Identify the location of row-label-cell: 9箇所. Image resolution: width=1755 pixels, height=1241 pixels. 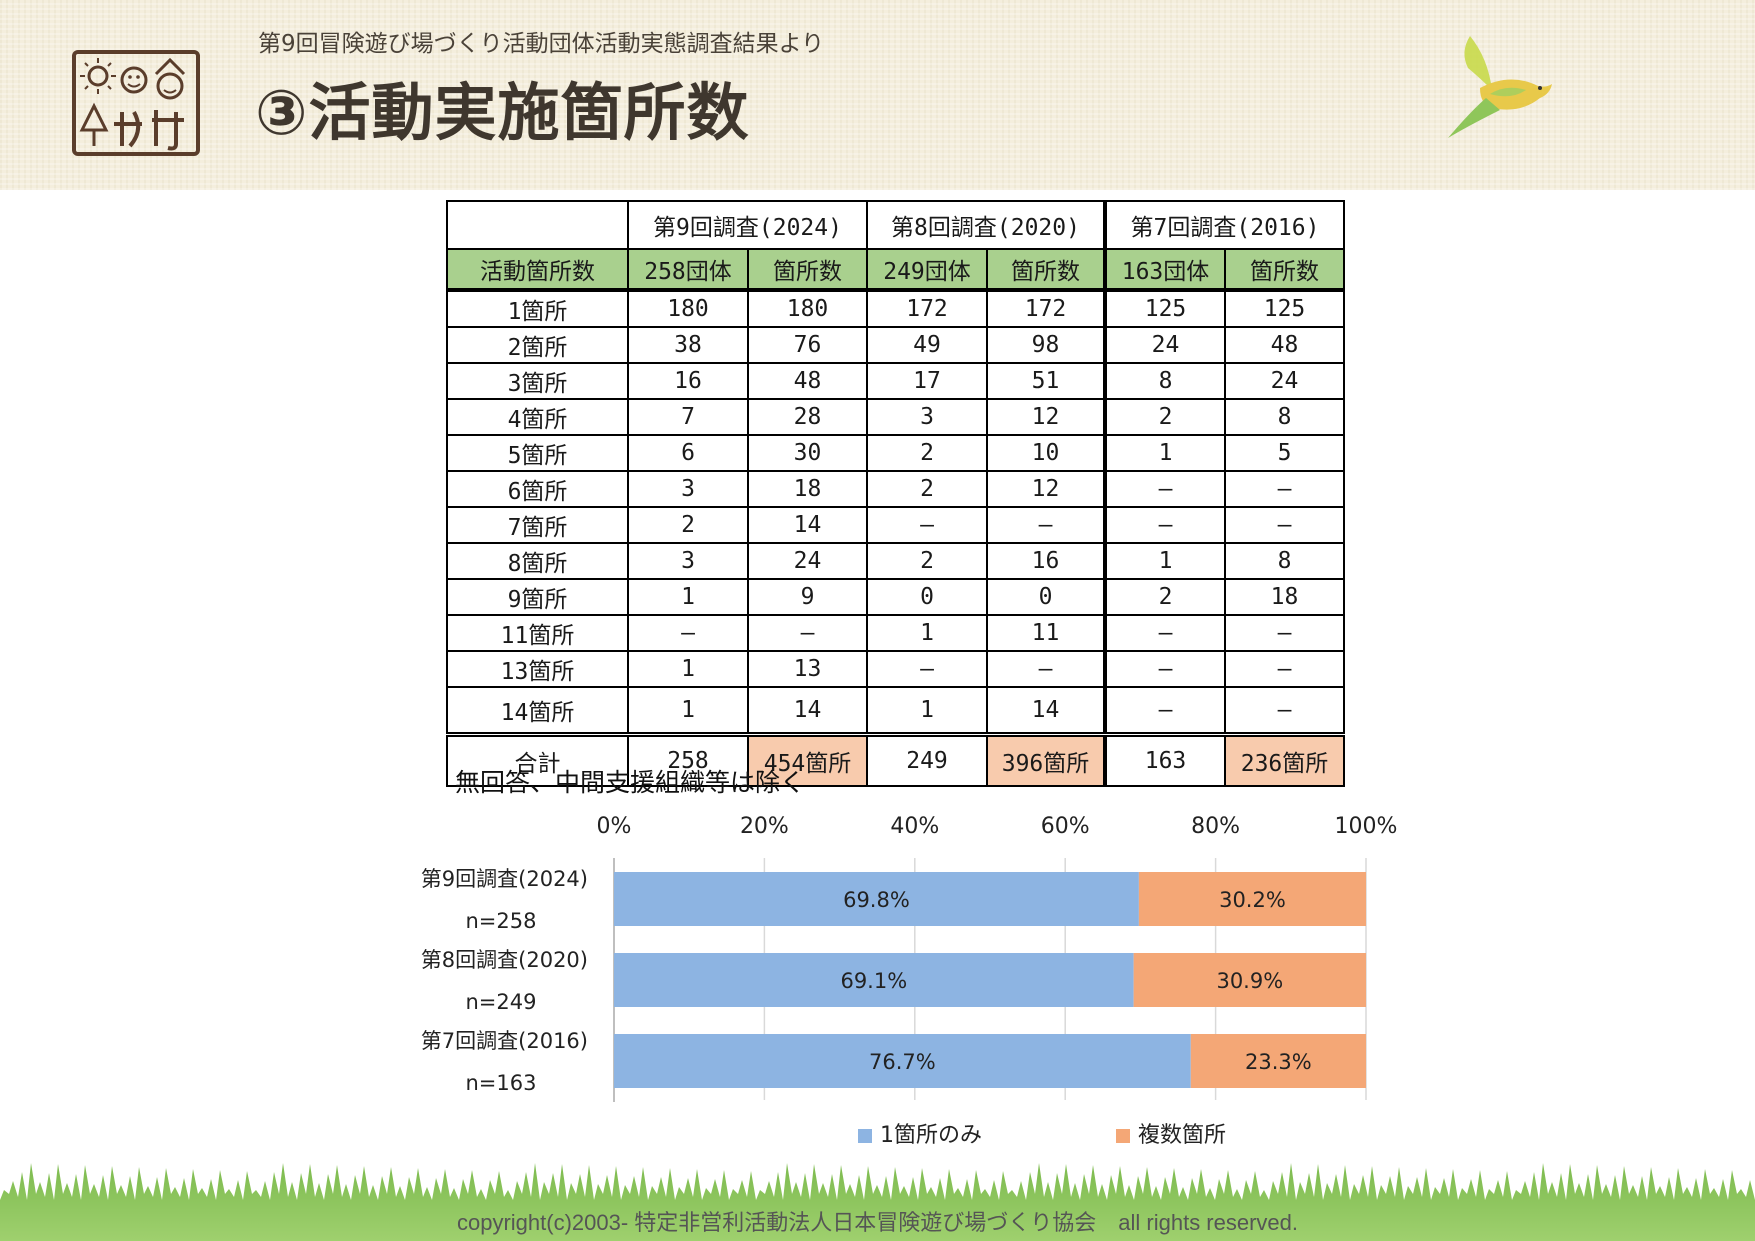
(537, 597).